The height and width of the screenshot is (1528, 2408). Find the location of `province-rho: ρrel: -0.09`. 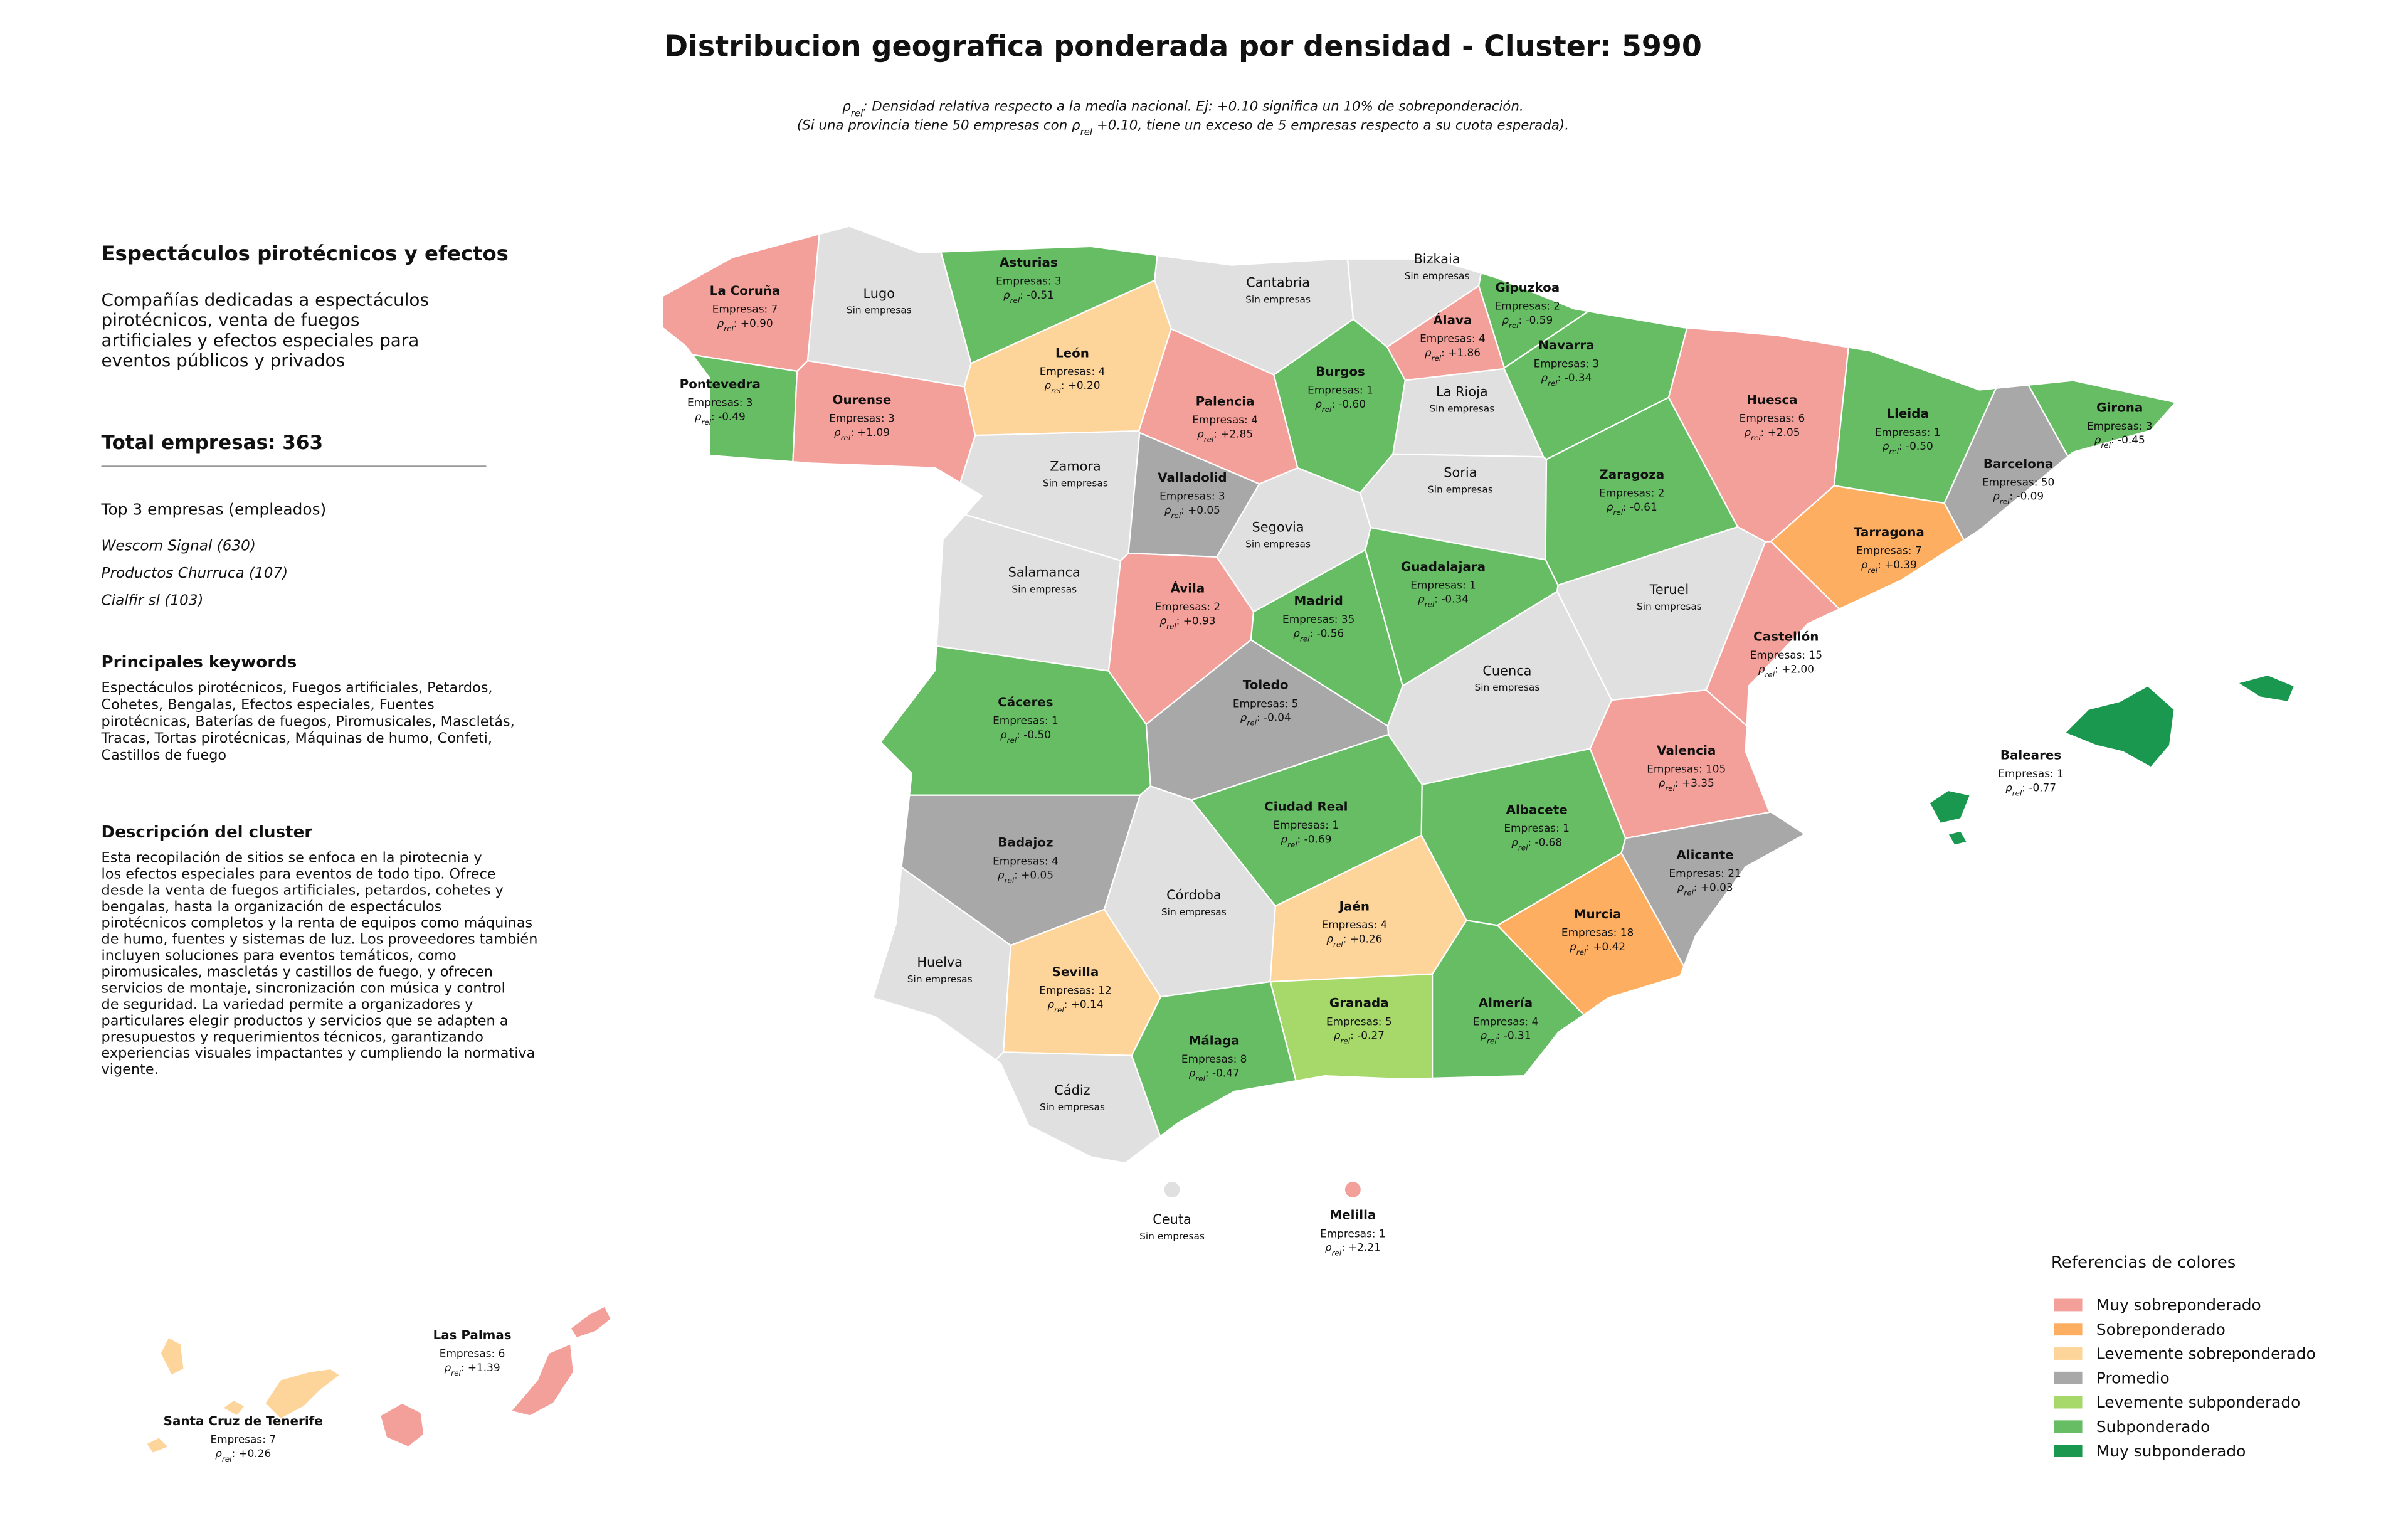

province-rho: ρrel: -0.09 is located at coordinates (2018, 498).